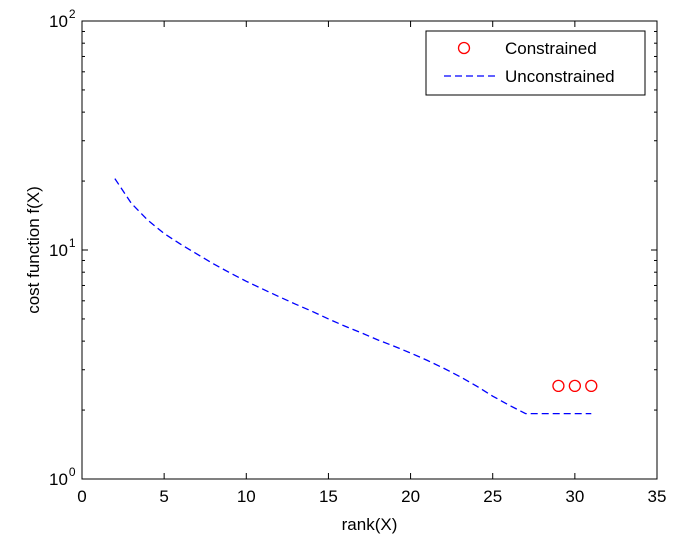 The height and width of the screenshot is (541, 676). What do you see at coordinates (33, 250) in the screenshot?
I see `y-axis-label: cost function f(X)` at bounding box center [33, 250].